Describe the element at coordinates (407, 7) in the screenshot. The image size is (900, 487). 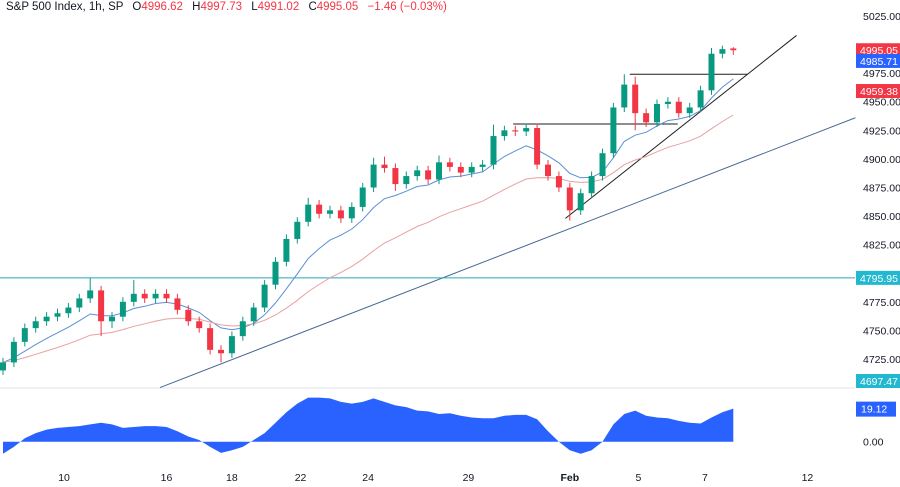
I see `change-value: −1.46 (−0.03%)` at that location.